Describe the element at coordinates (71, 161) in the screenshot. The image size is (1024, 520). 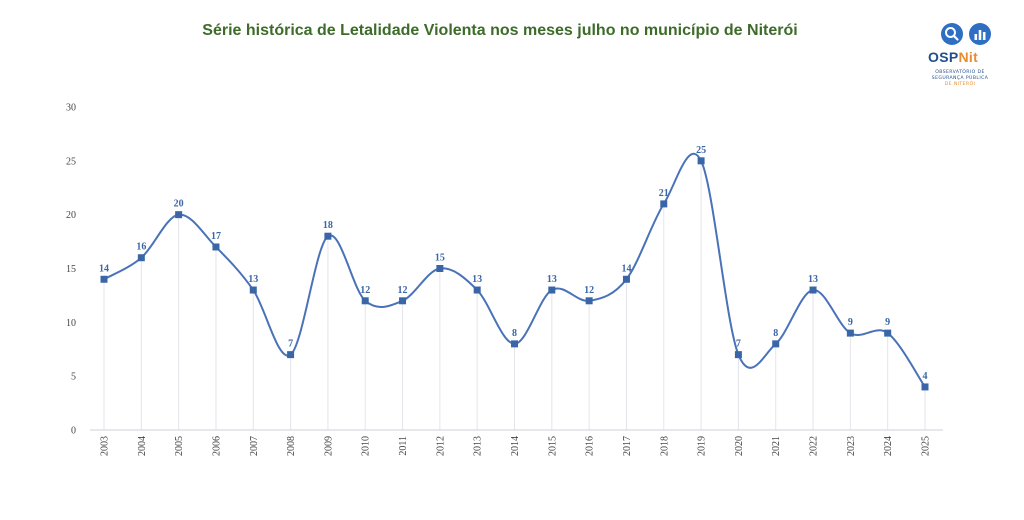
I see `y-tick-label: 25` at that location.